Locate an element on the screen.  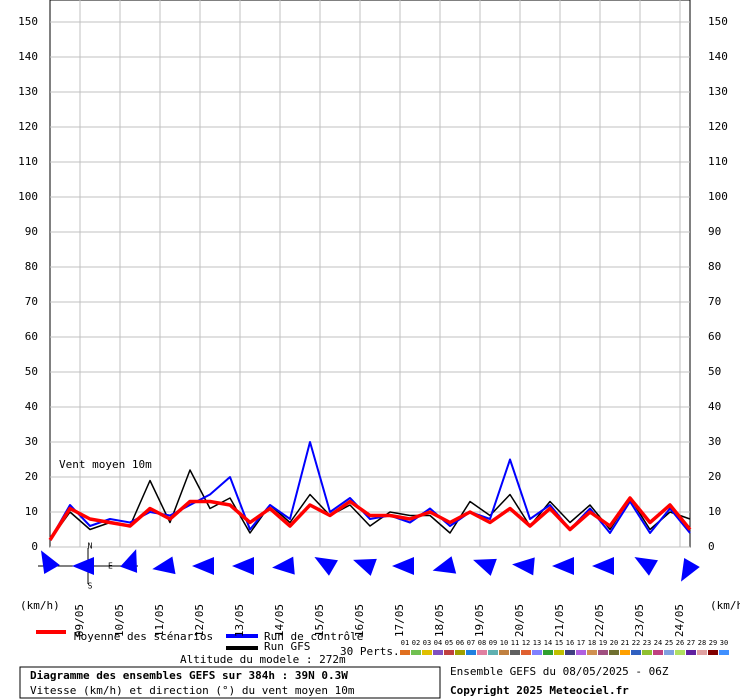
perturbation-name: 22 is located at coordinates (636, 643).